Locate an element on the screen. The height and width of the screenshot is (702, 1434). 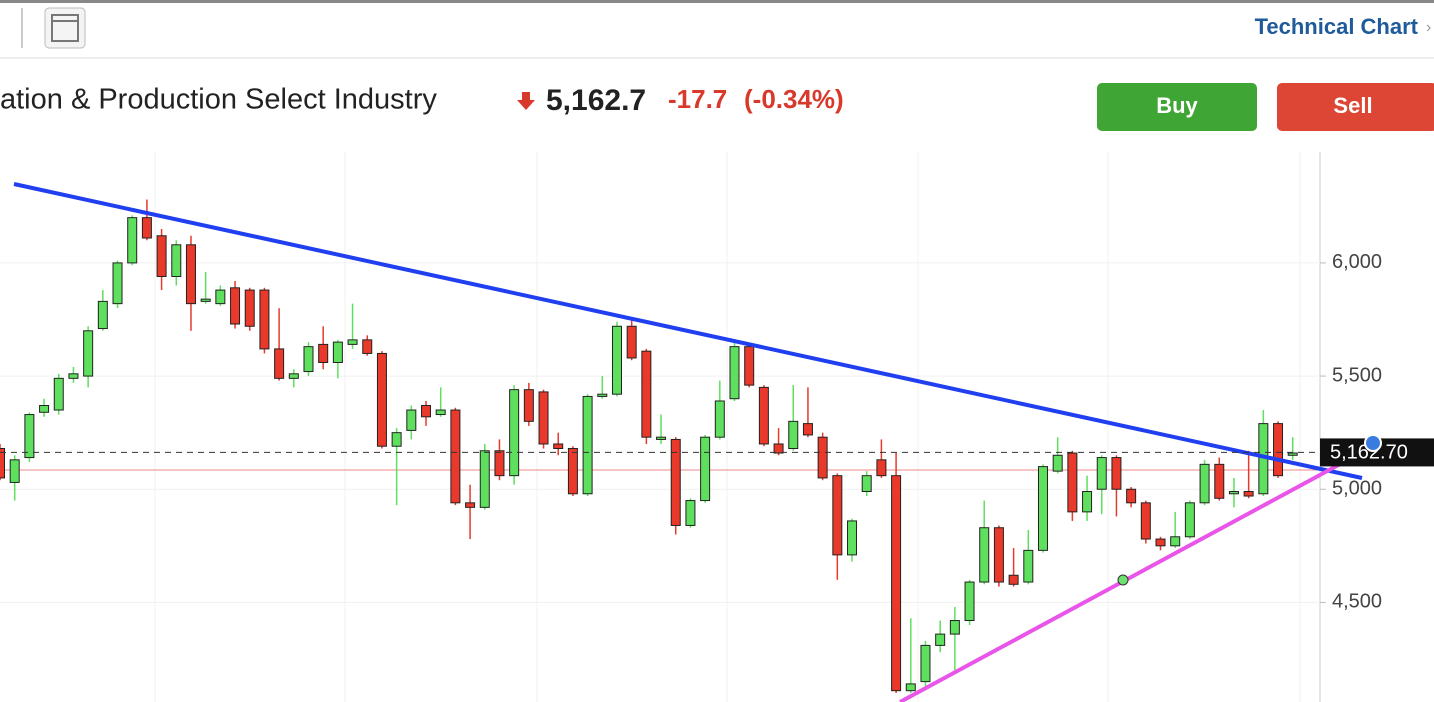
icon-glyph is located at coordinates (65, 28).